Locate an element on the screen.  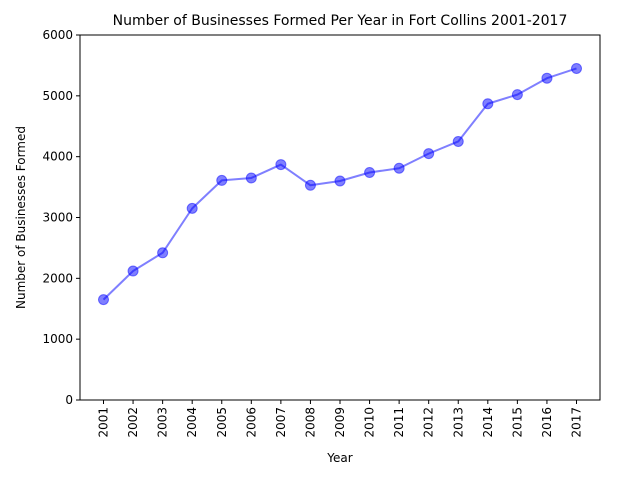
x-tick-label: 2015 is located at coordinates (517, 422).